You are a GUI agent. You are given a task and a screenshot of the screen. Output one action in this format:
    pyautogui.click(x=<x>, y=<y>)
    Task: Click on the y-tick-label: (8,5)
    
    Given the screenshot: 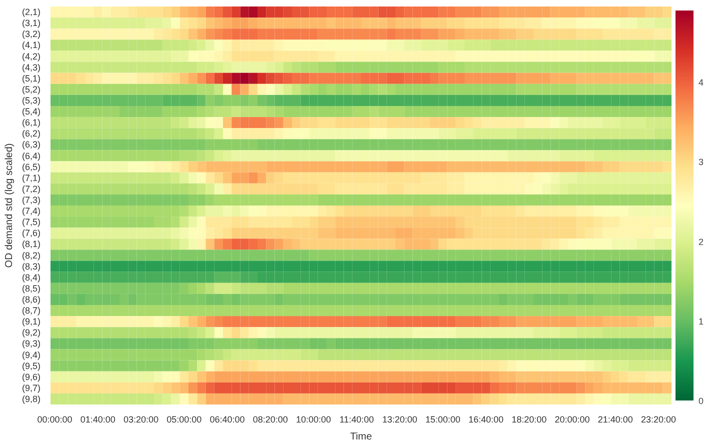 What is the action you would take?
    pyautogui.click(x=31, y=288)
    